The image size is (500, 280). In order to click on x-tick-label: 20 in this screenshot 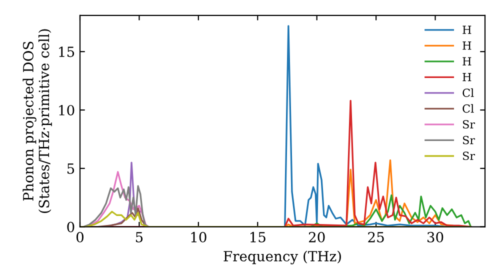, I will do `click(316, 237)`.